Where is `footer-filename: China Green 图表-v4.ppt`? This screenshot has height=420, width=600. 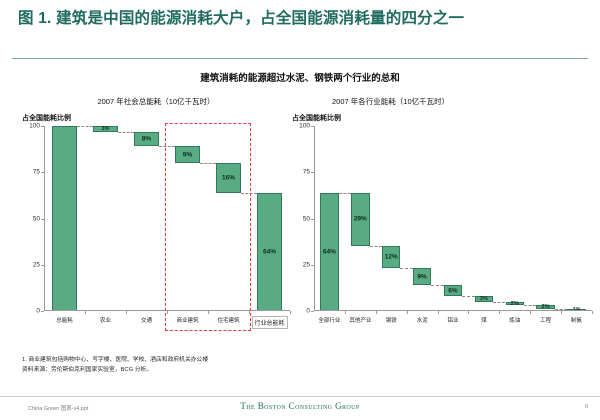 footer-filename: China Green 图表-v4.ppt is located at coordinates (58, 409).